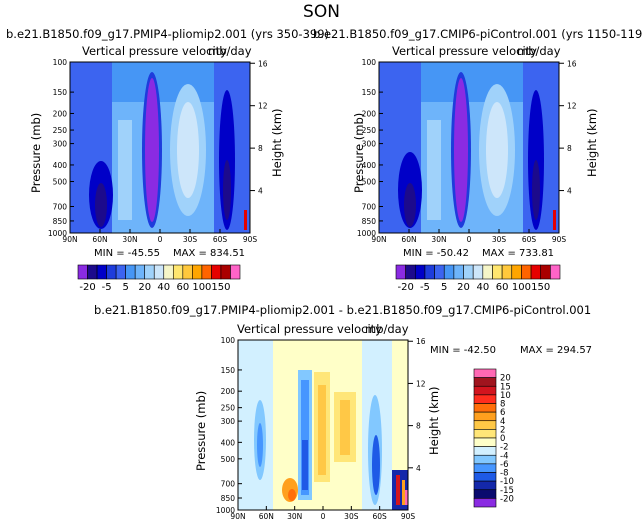  I want to click on panel-c-pos-inner, so click(322, 430).